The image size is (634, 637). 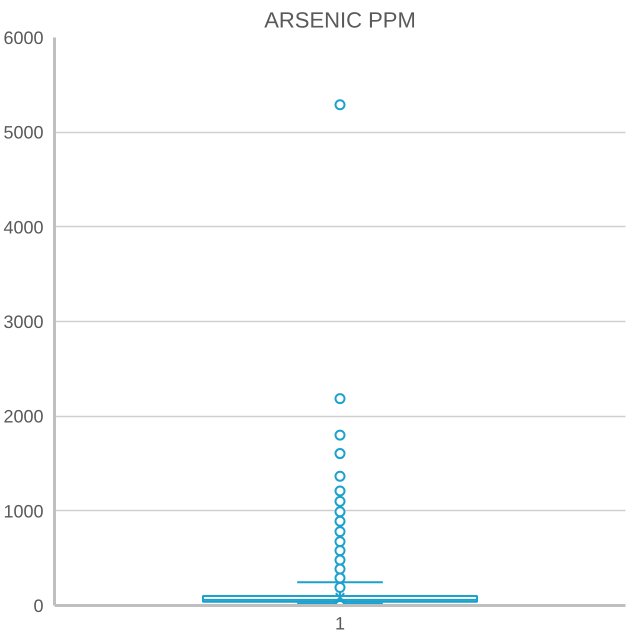 What do you see at coordinates (23, 416) in the screenshot?
I see `y-tick-label: 2000` at bounding box center [23, 416].